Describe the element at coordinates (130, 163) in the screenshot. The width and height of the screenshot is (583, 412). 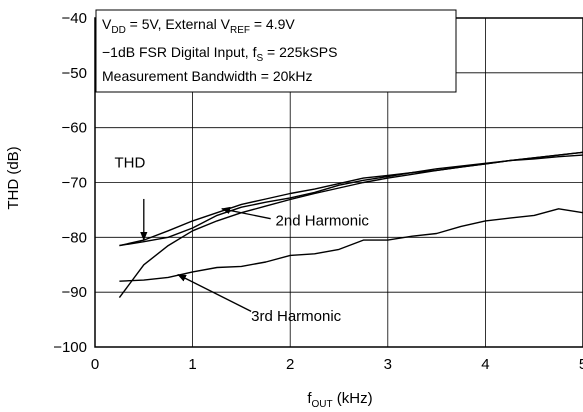
I see `annotation-label-thd: THD` at that location.